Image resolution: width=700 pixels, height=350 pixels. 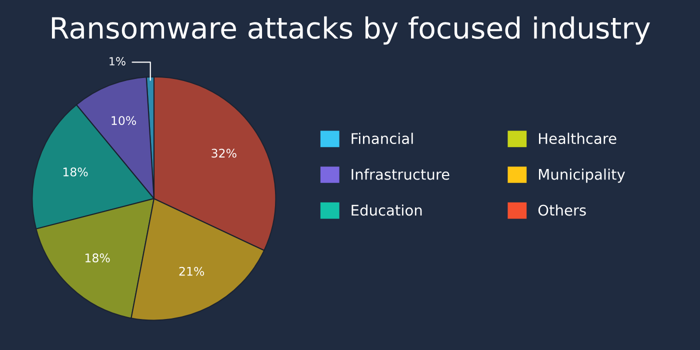 What do you see at coordinates (401, 174) in the screenshot?
I see `legend-label: Infrastructure` at bounding box center [401, 174].